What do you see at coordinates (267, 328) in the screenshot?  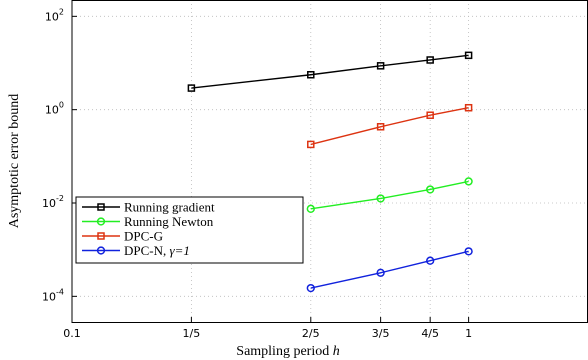 I see `x-axis: 0.1 1/5 2/5 3/5 4/5 1` at bounding box center [267, 328].